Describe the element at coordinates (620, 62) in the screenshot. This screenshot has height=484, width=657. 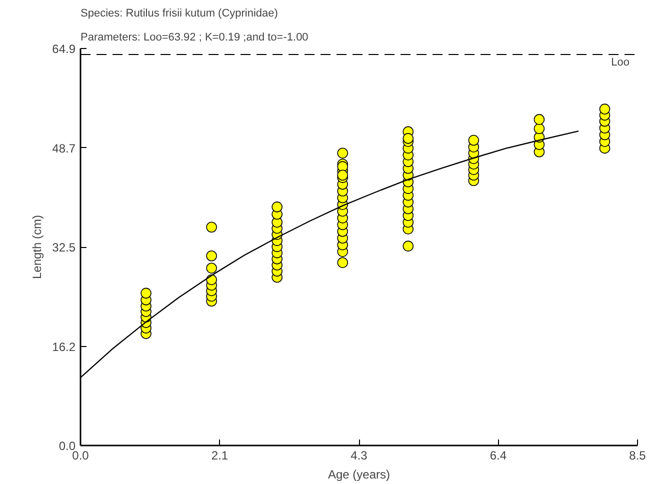
I see `ref-line-label: Loo` at that location.